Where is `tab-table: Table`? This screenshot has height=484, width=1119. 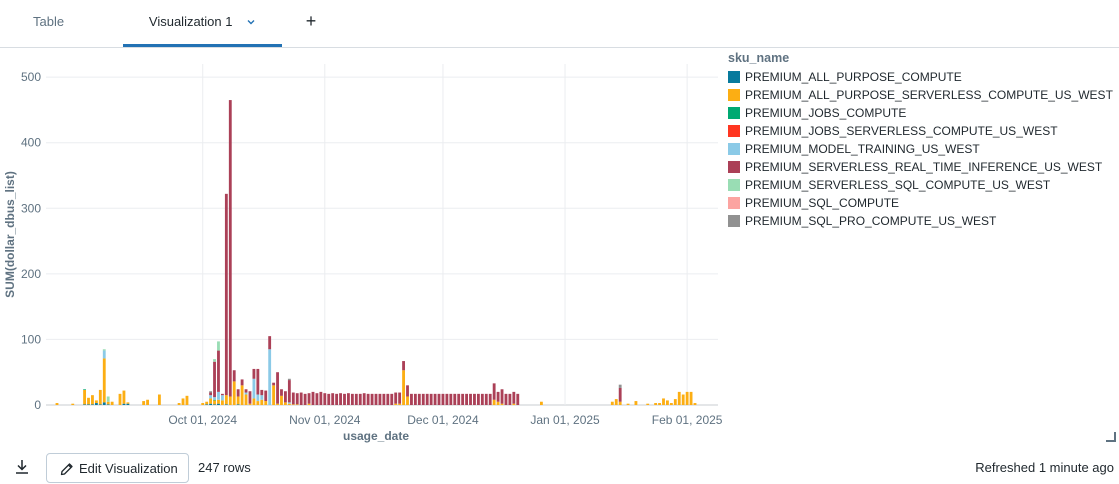 tab-table: Table is located at coordinates (49, 21).